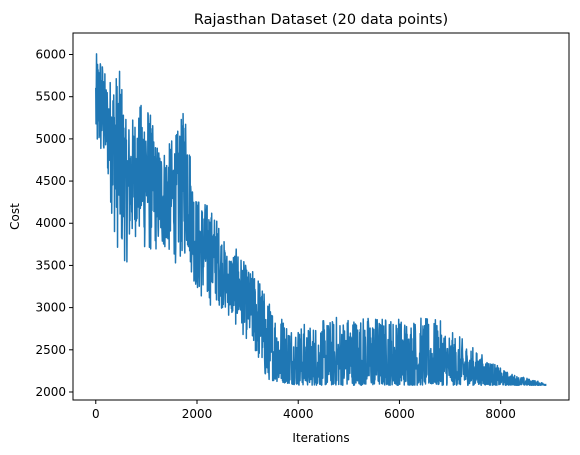 Image resolution: width=580 pixels, height=455 pixels. What do you see at coordinates (50, 181) in the screenshot?
I see `y-tick-label: 4500` at bounding box center [50, 181].